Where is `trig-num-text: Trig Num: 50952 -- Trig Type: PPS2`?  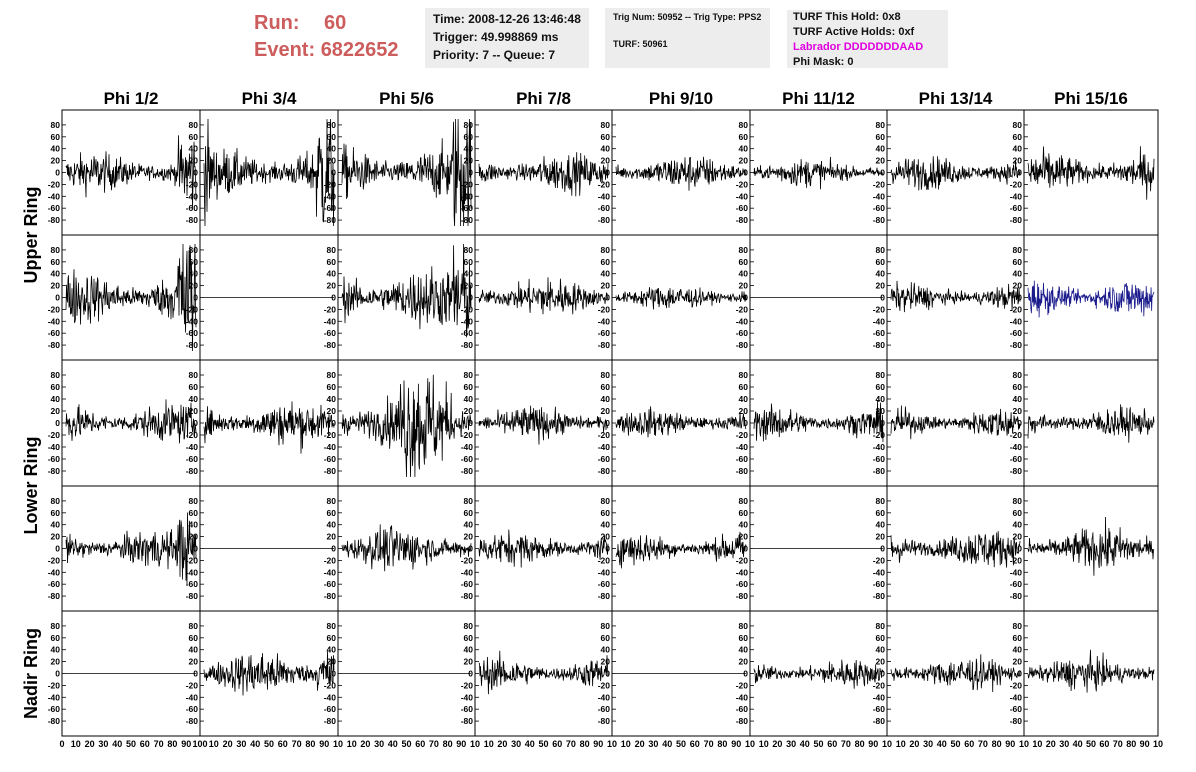 trig-num-text: Trig Num: 50952 -- Trig Type: PPS2 is located at coordinates (687, 17).